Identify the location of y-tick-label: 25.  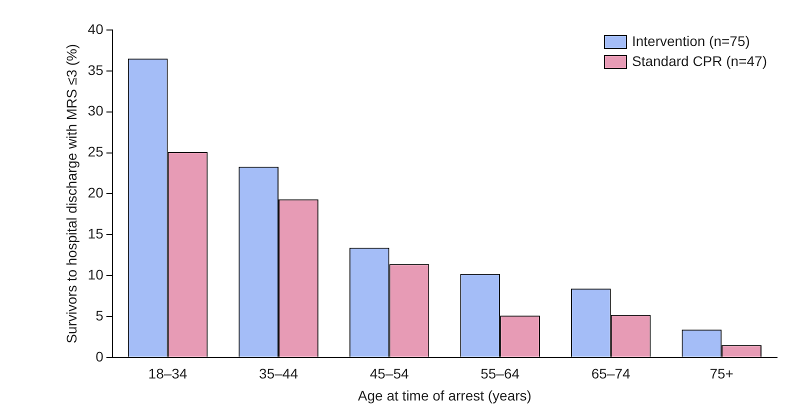
(96, 152).